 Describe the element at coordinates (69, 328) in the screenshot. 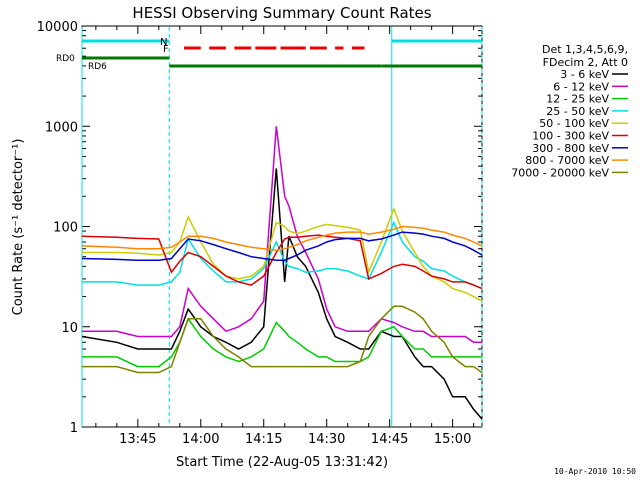

I see `y-tick-label: 10` at that location.